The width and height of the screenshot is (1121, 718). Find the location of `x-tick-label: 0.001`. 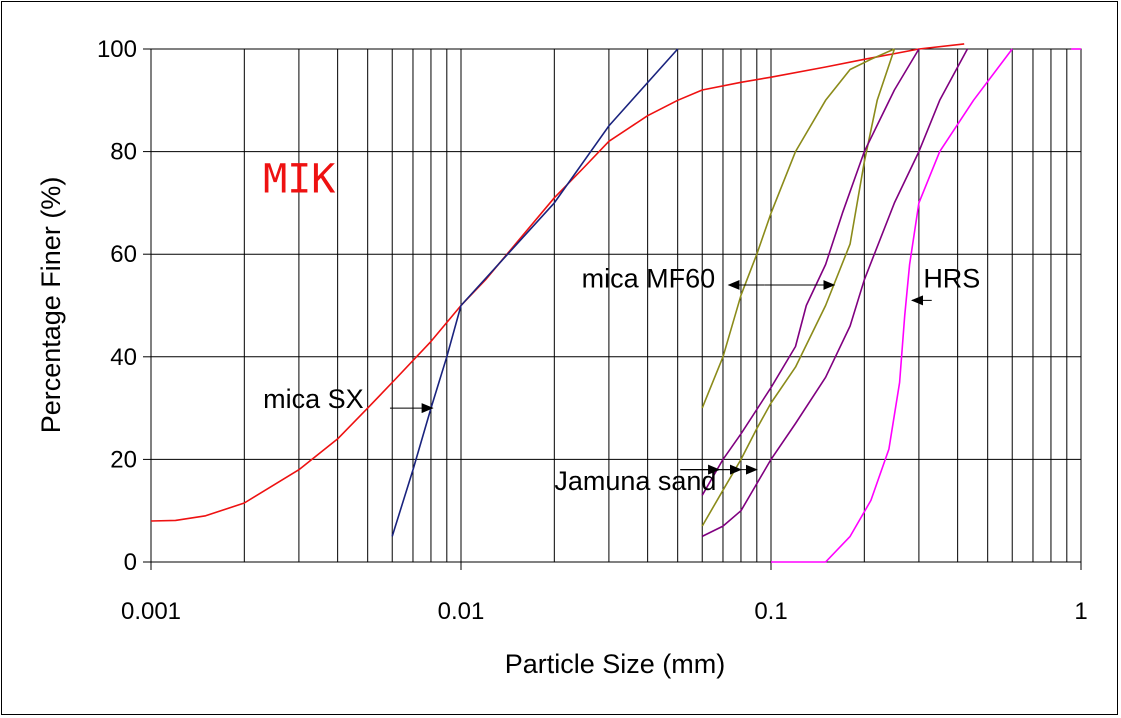

x-tick-label: 0.001 is located at coordinates (151, 611).